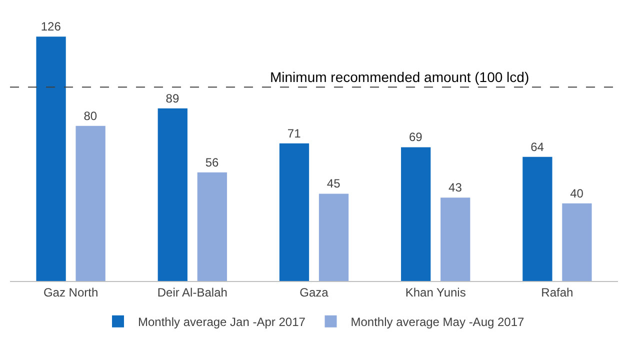 The width and height of the screenshot is (628, 346). What do you see at coordinates (400, 77) in the screenshot?
I see `ref-line-label: Minimum recommended amount (100 lcd)` at bounding box center [400, 77].